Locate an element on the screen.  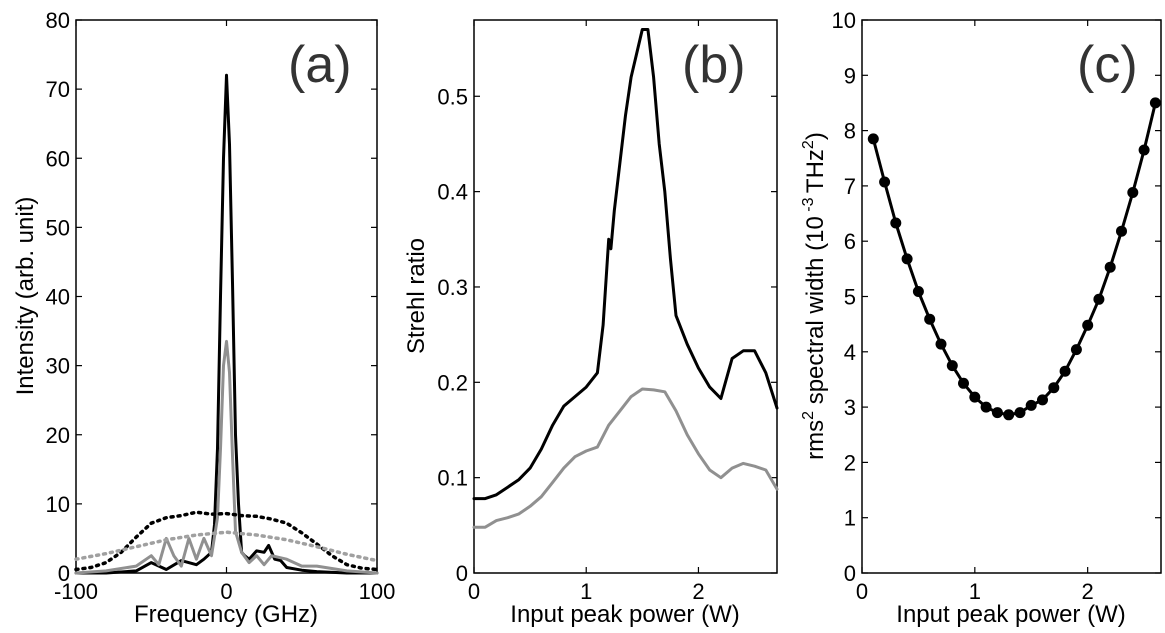
panel-c-xtick-label-0: 0 is located at coordinates (862, 591).